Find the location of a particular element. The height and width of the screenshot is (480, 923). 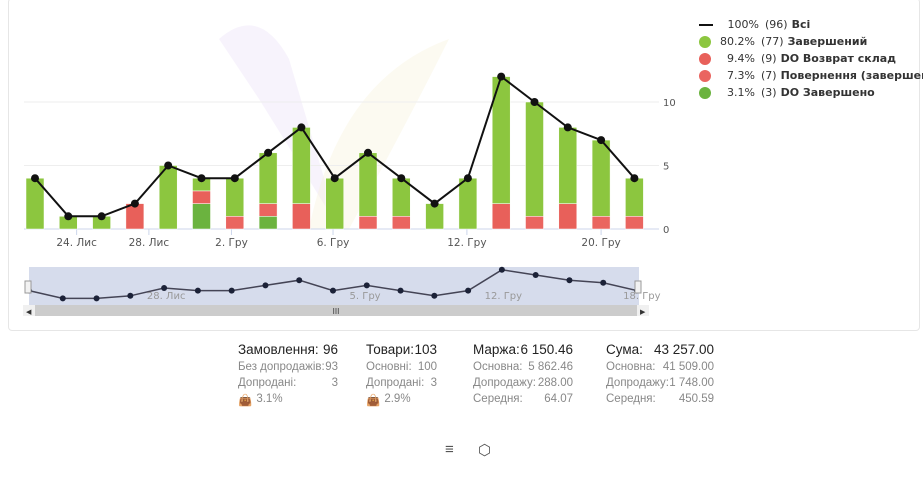

stat-label: Допродажу: is located at coordinates (504, 383).